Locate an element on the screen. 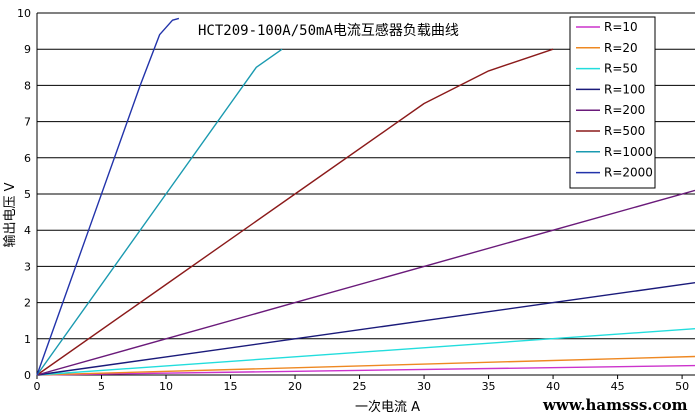 This screenshot has height=415, width=695. x-tick-label: 50 is located at coordinates (682, 386).